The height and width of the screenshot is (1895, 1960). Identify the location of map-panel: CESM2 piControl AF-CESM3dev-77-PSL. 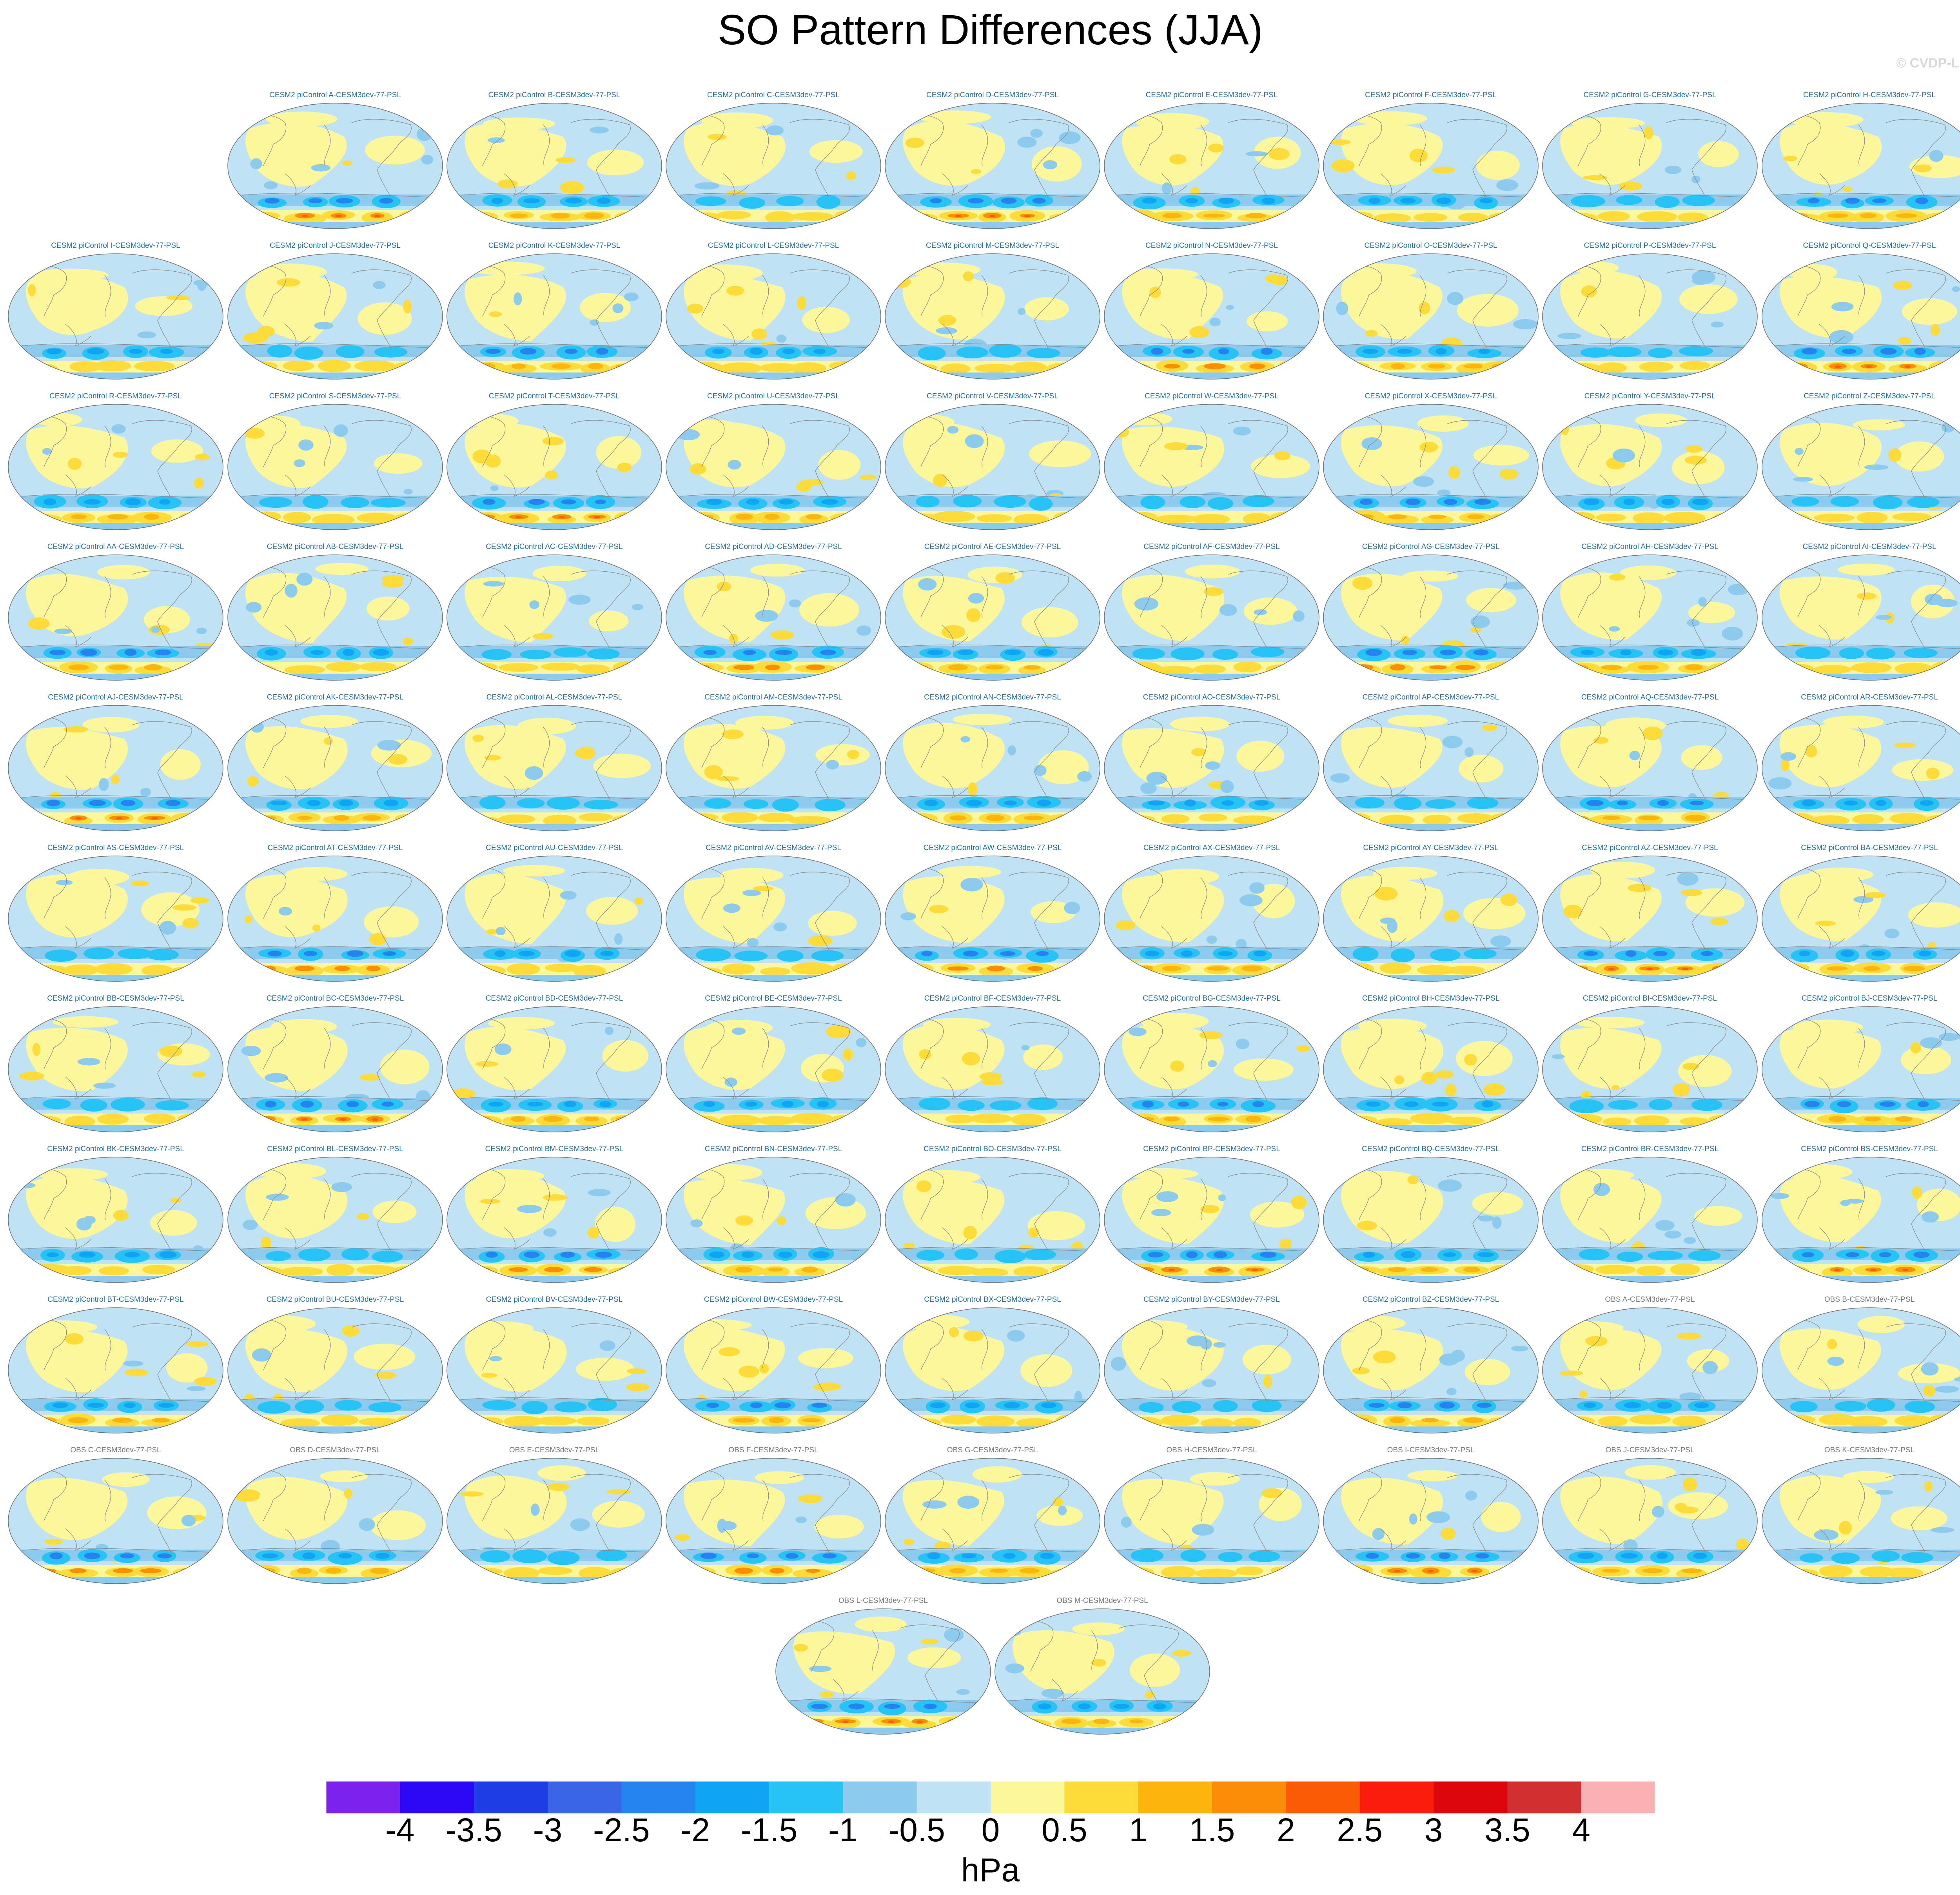
(1212, 619).